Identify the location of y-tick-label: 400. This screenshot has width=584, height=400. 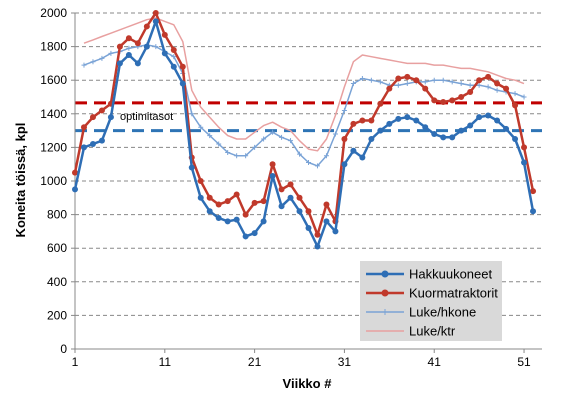
(57, 282).